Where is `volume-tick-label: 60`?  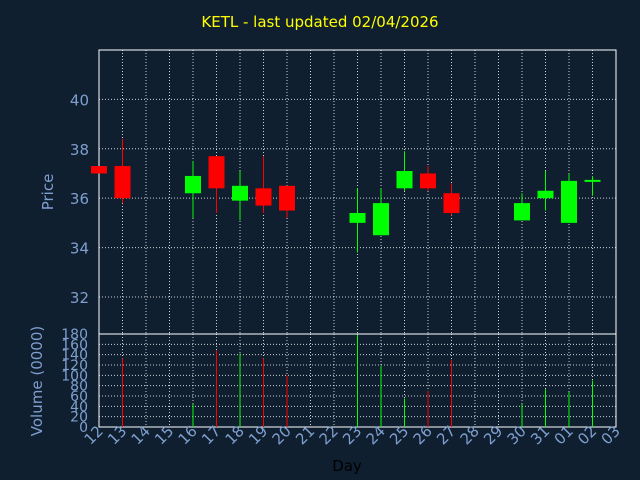 volume-tick-label: 60 is located at coordinates (79, 397).